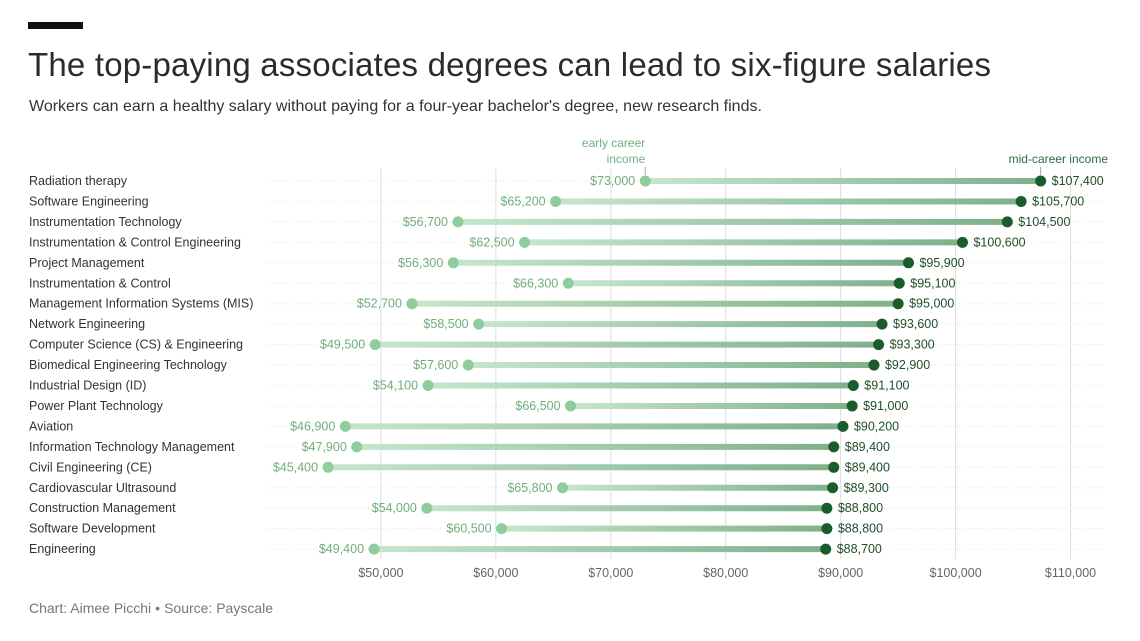 Image resolution: width=1140 pixels, height=641 pixels. What do you see at coordinates (379, 304) in the screenshot?
I see `early-career-label: $52,700` at bounding box center [379, 304].